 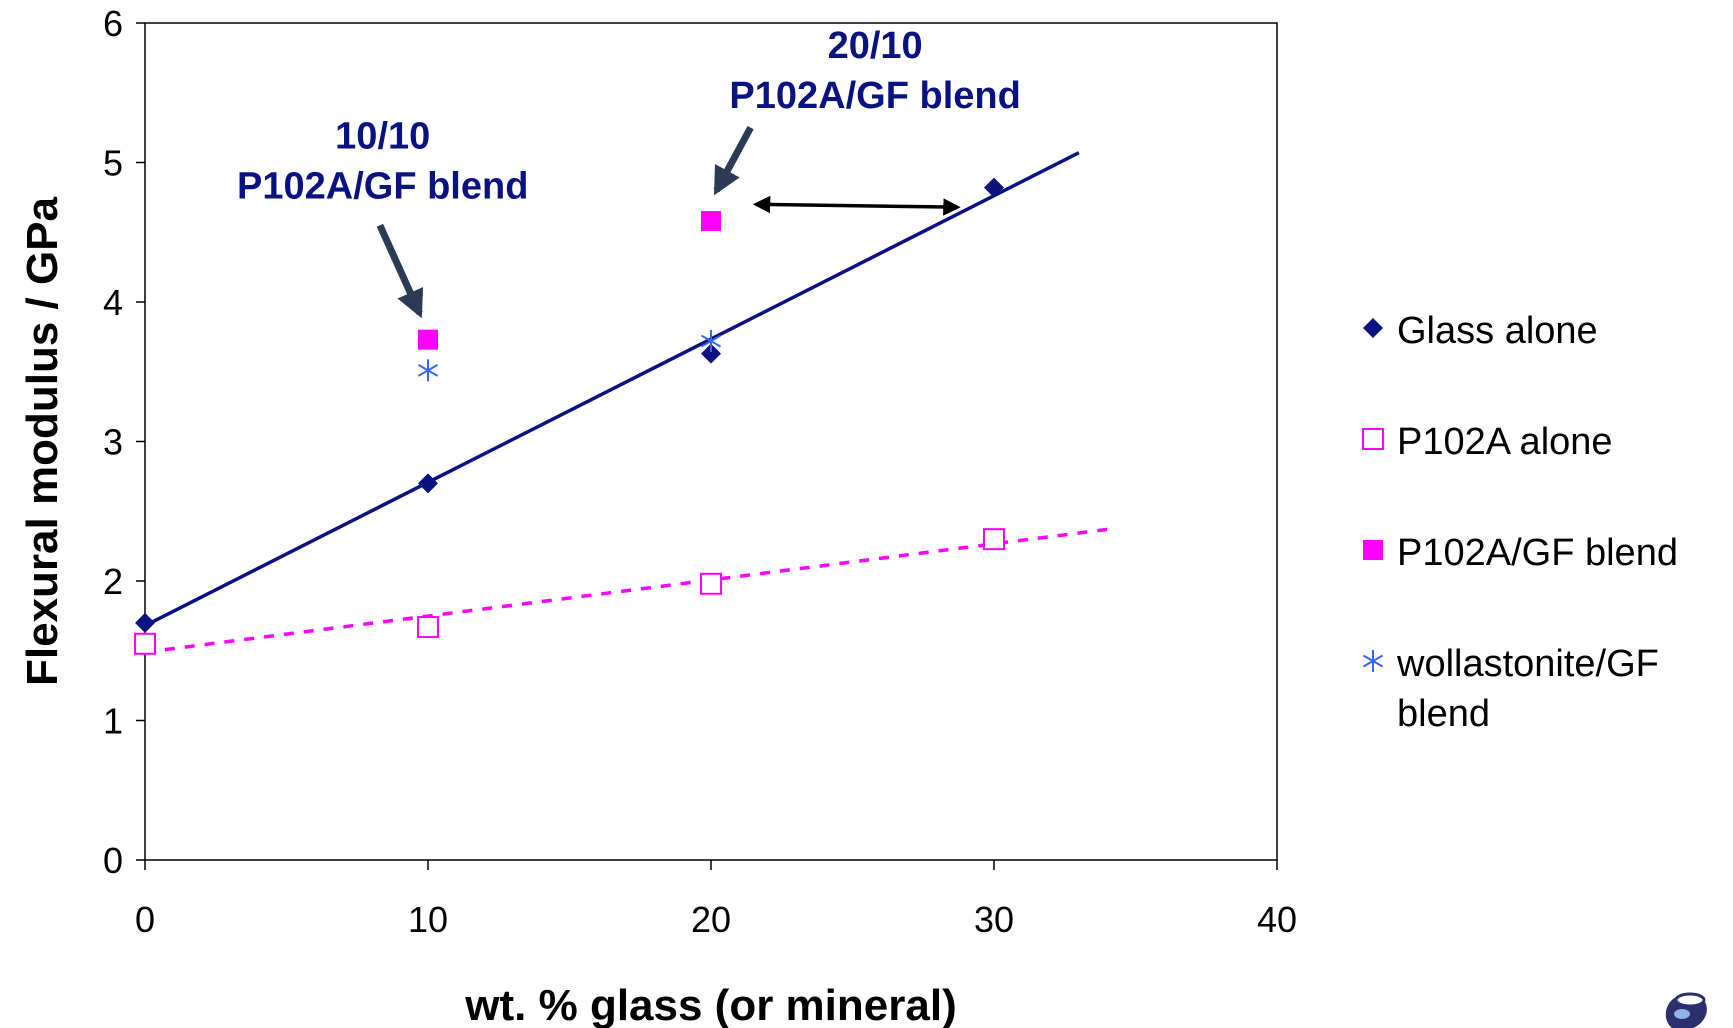 What do you see at coordinates (113, 23) in the screenshot?
I see `y-tick-label: 6` at bounding box center [113, 23].